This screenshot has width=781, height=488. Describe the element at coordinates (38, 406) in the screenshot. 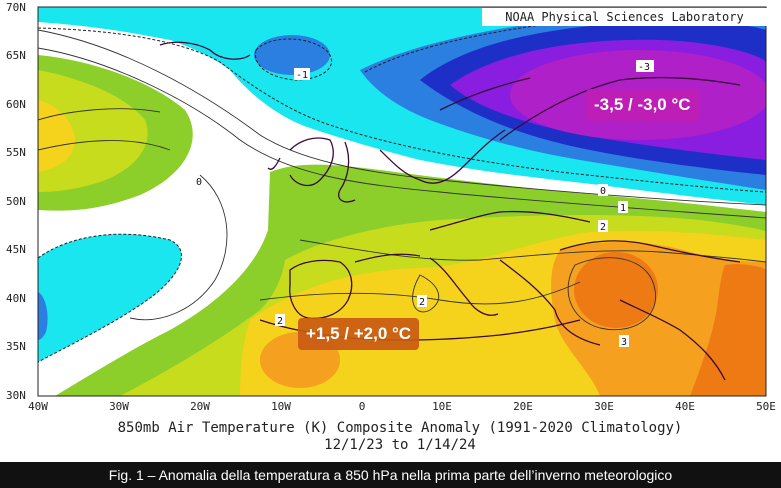

I see `lon-label: 40W` at that location.